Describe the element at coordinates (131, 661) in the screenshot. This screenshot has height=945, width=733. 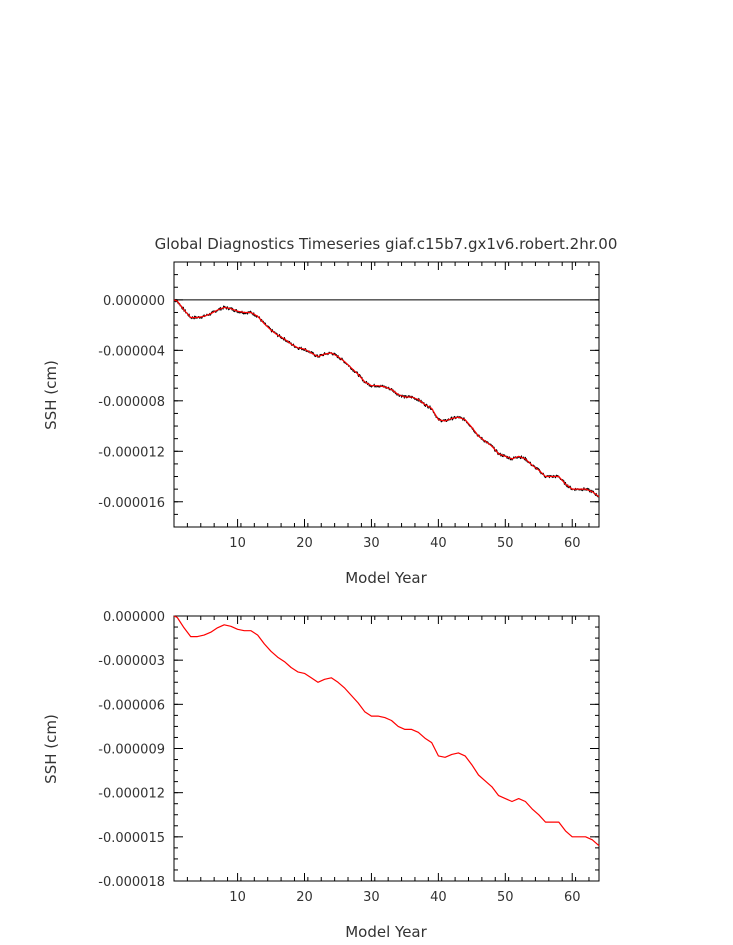
I see `bottom-panel-y-tick-label: -0.000003` at that location.